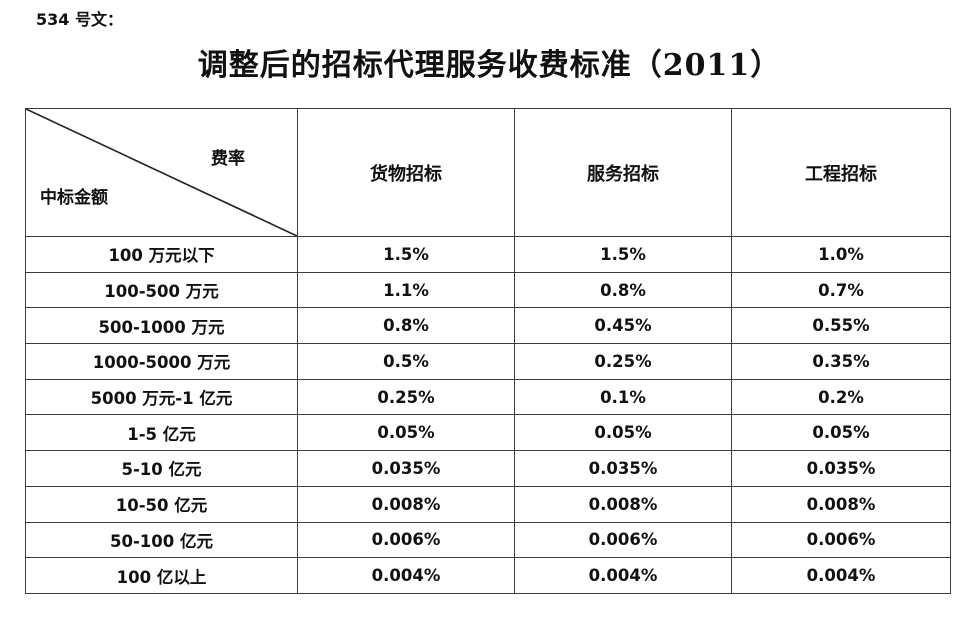 Image resolution: width=979 pixels, height=637 pixels. Describe the element at coordinates (161, 361) in the screenshot. I see `amount-tier-cell: 1000-5000 万元` at that location.